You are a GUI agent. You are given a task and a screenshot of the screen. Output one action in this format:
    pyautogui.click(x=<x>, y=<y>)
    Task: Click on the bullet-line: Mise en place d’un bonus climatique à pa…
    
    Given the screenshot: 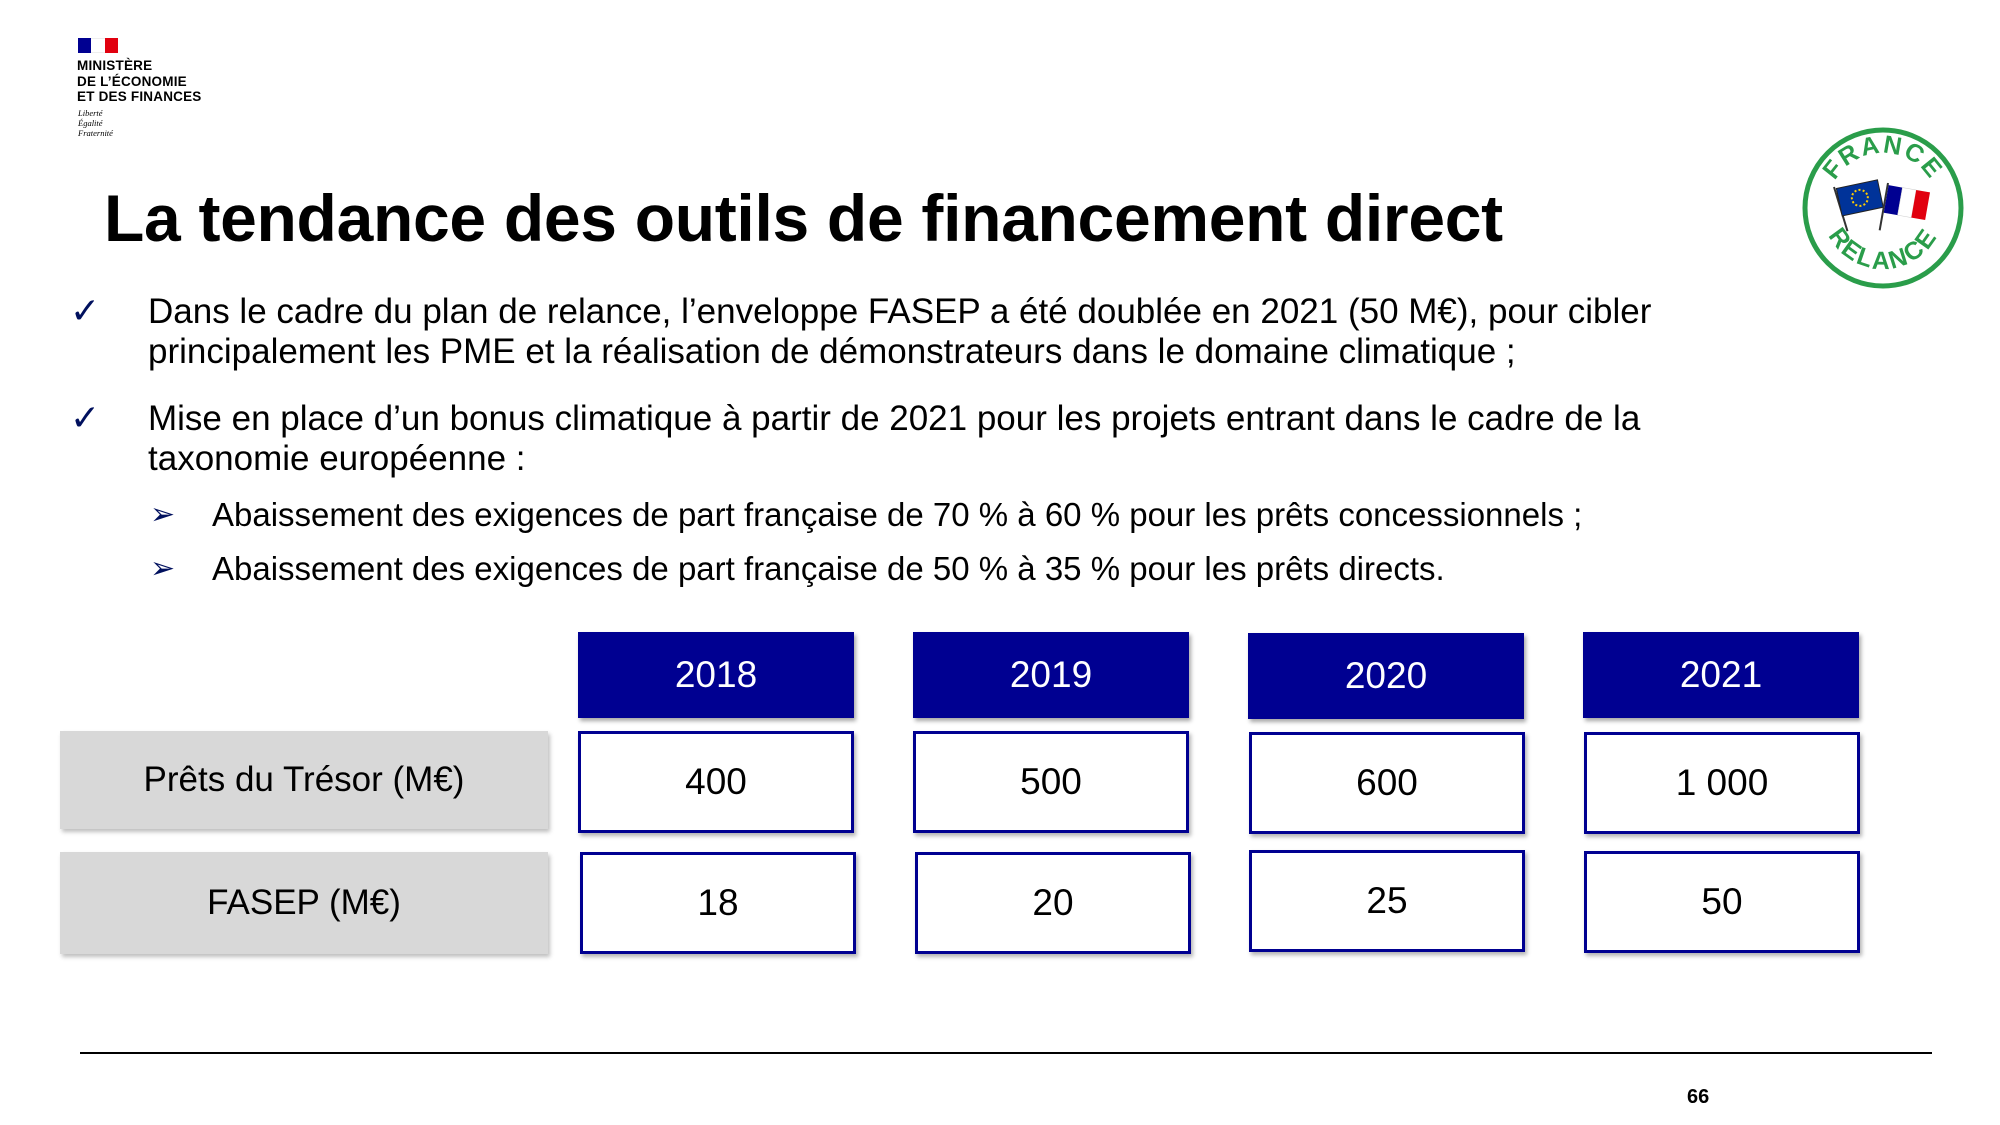 What is the action you would take?
    pyautogui.click(x=894, y=418)
    